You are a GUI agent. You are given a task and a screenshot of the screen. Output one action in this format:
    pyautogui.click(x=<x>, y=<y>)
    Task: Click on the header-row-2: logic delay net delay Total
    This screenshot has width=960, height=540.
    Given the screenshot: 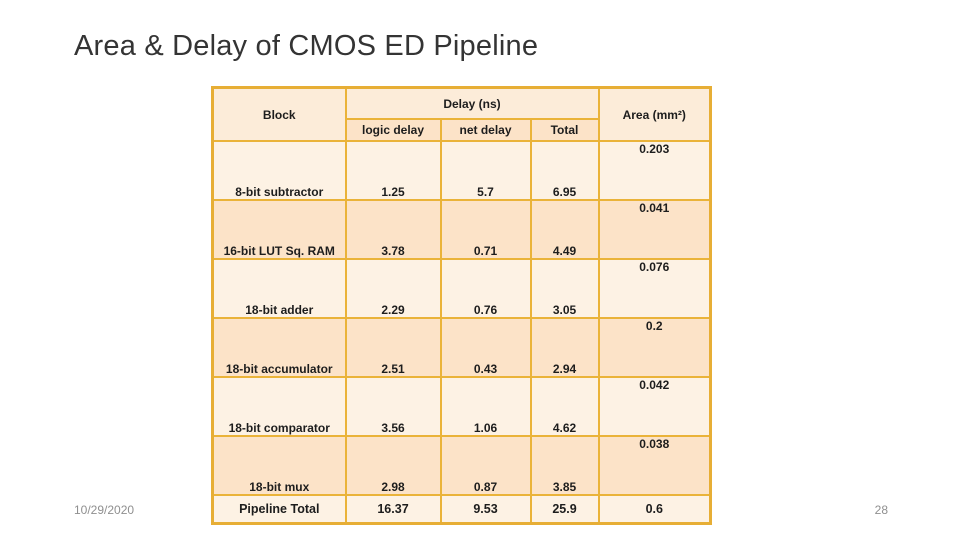 What is the action you would take?
    pyautogui.click(x=462, y=130)
    